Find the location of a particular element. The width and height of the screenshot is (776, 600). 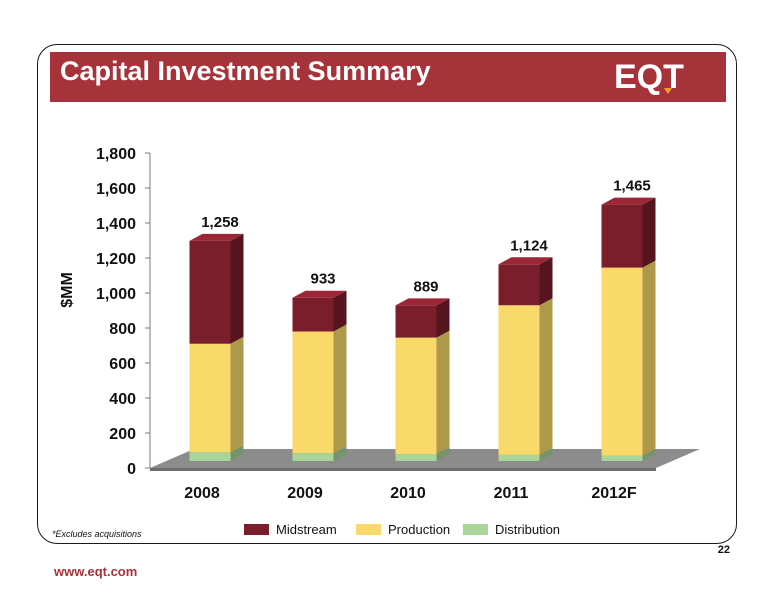

y-tick-label: 200 is located at coordinates (122, 434).